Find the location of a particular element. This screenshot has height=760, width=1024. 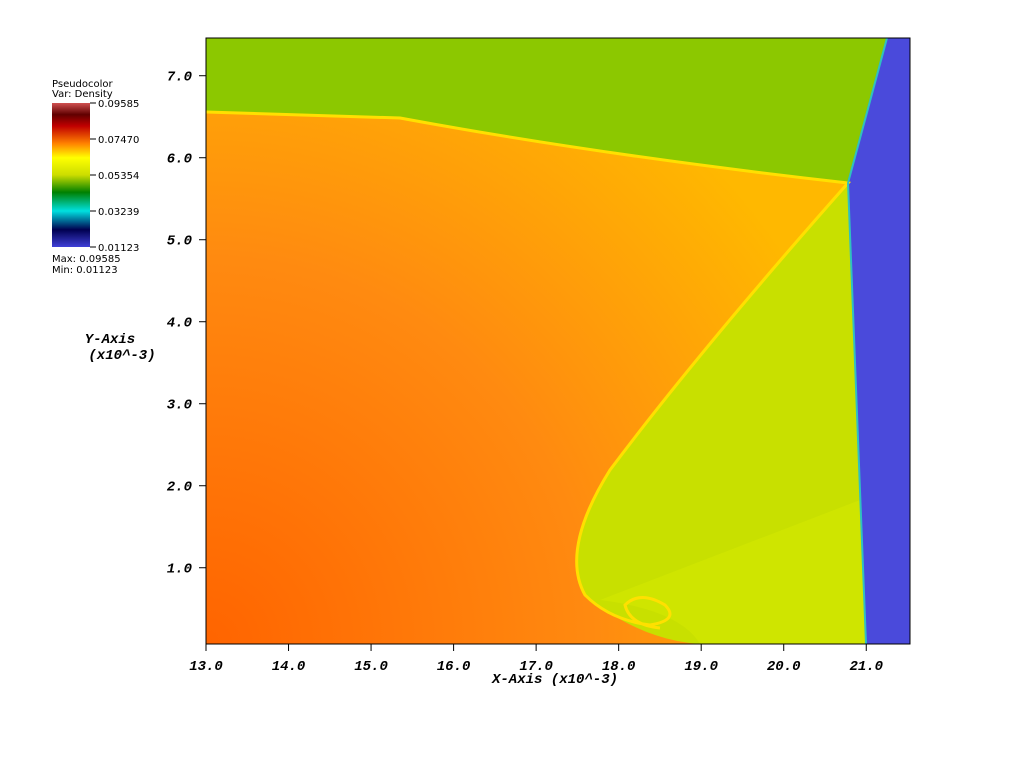

y-axis-title: Y-Axis is located at coordinates (110, 340).